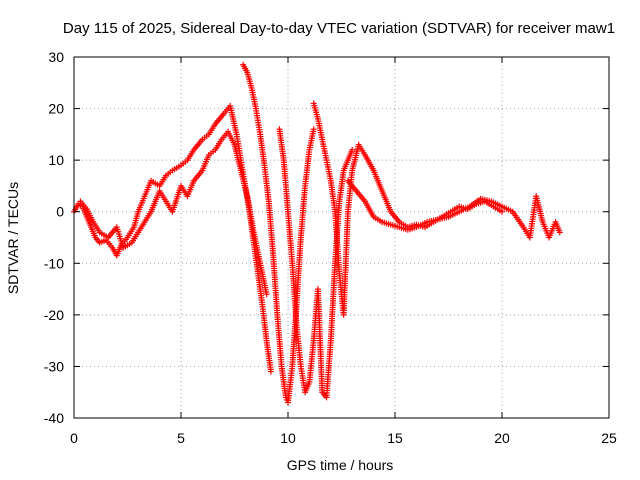  I want to click on x-tick-label: 0, so click(74, 438).